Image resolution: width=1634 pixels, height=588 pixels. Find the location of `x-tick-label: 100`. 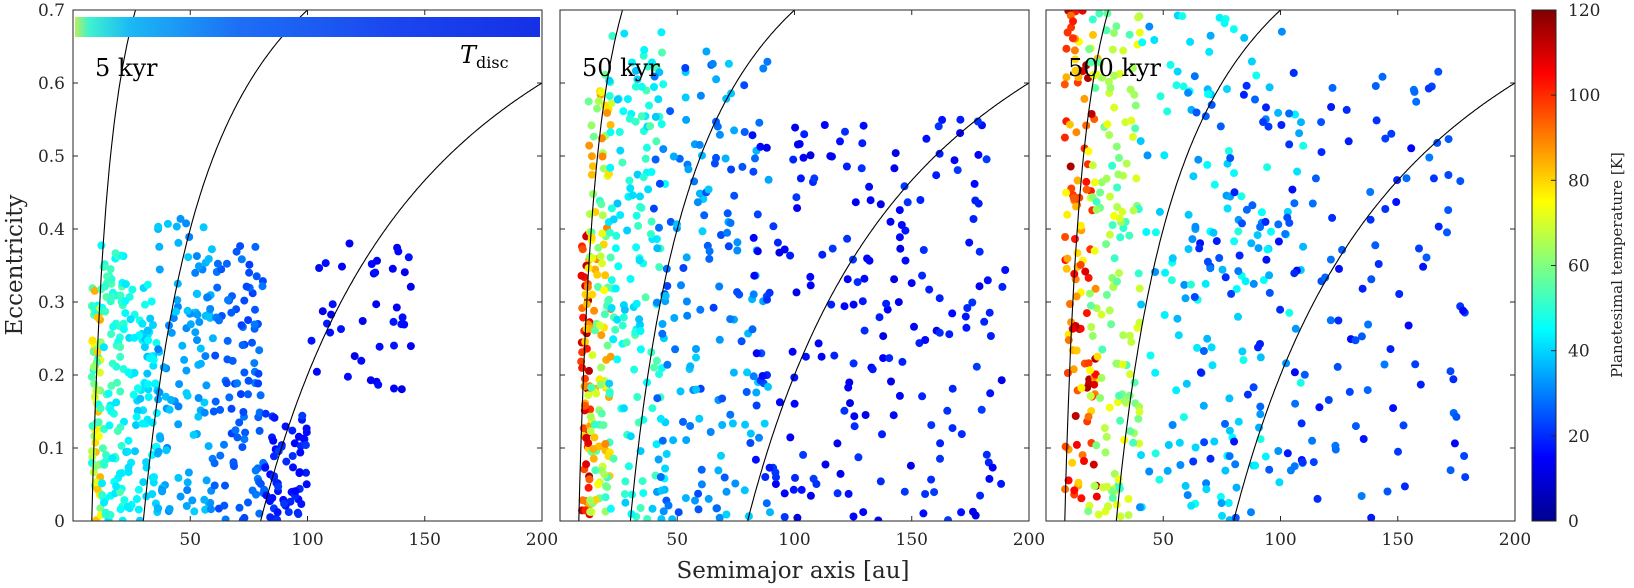

x-tick-label: 100 is located at coordinates (794, 540).